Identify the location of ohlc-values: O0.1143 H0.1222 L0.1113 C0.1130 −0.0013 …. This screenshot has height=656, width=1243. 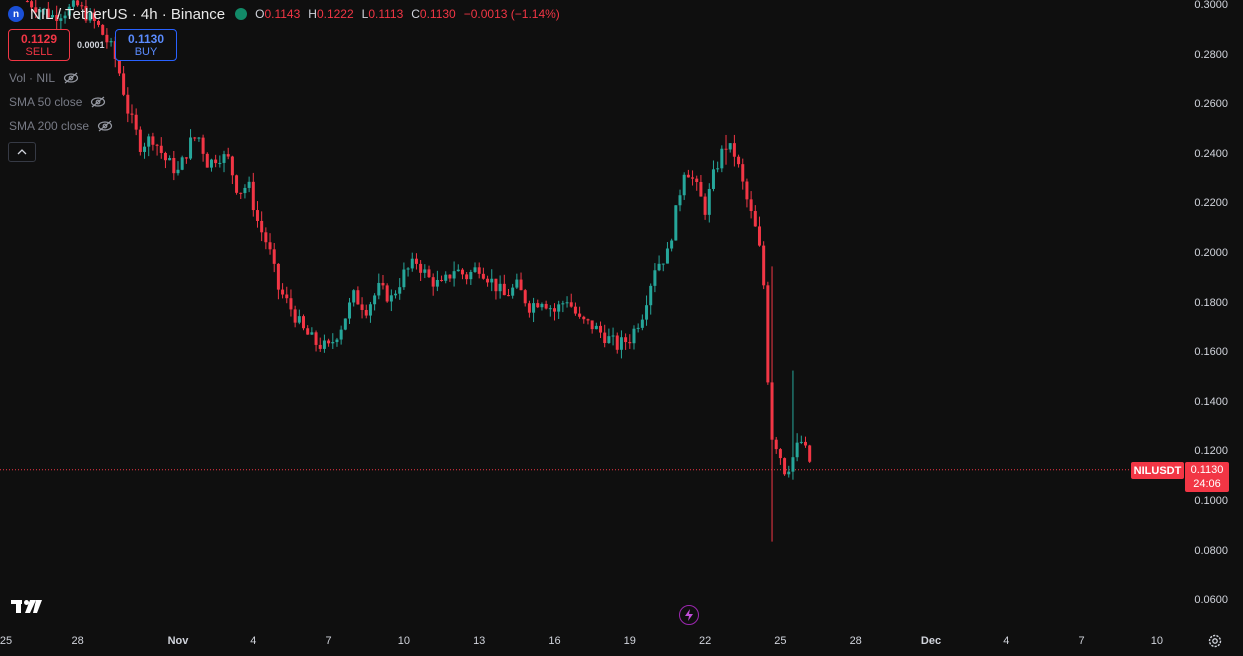
(407, 14).